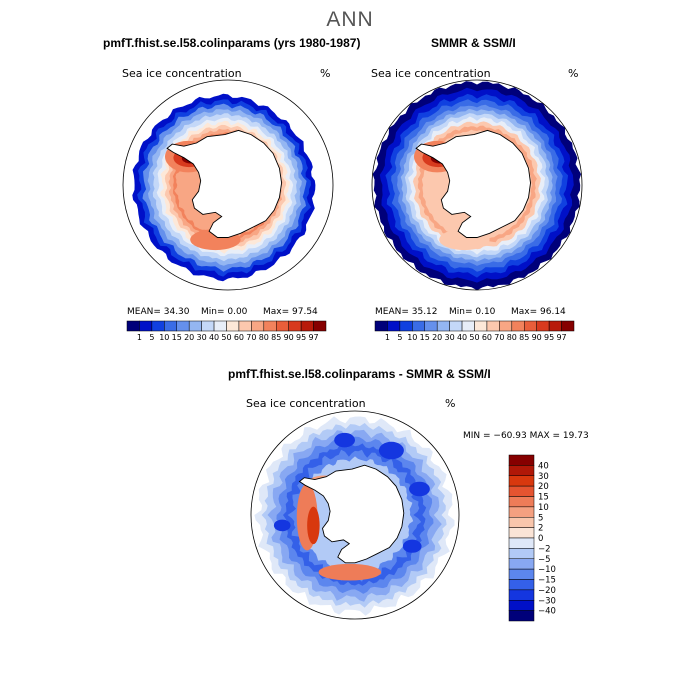  I want to click on model-cbar-tick-label: 1, so click(139, 337).